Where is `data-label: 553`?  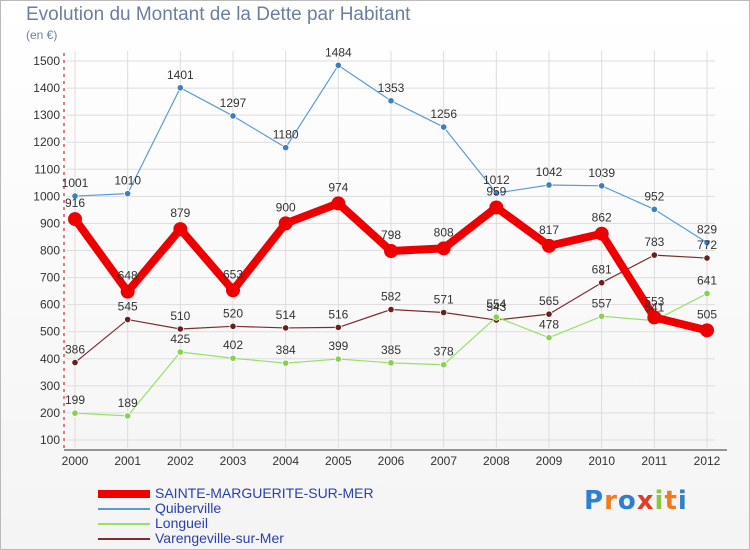 data-label: 553 is located at coordinates (654, 301).